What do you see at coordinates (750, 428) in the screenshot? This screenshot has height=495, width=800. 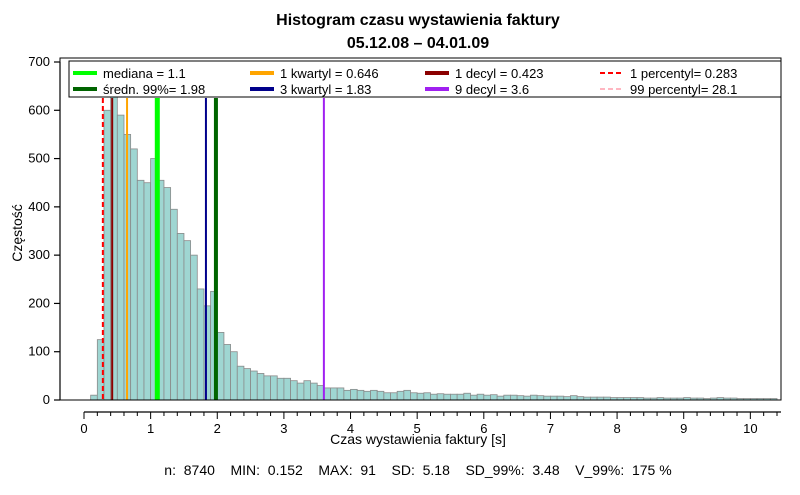 I see `x-tick-label: 10` at bounding box center [750, 428].